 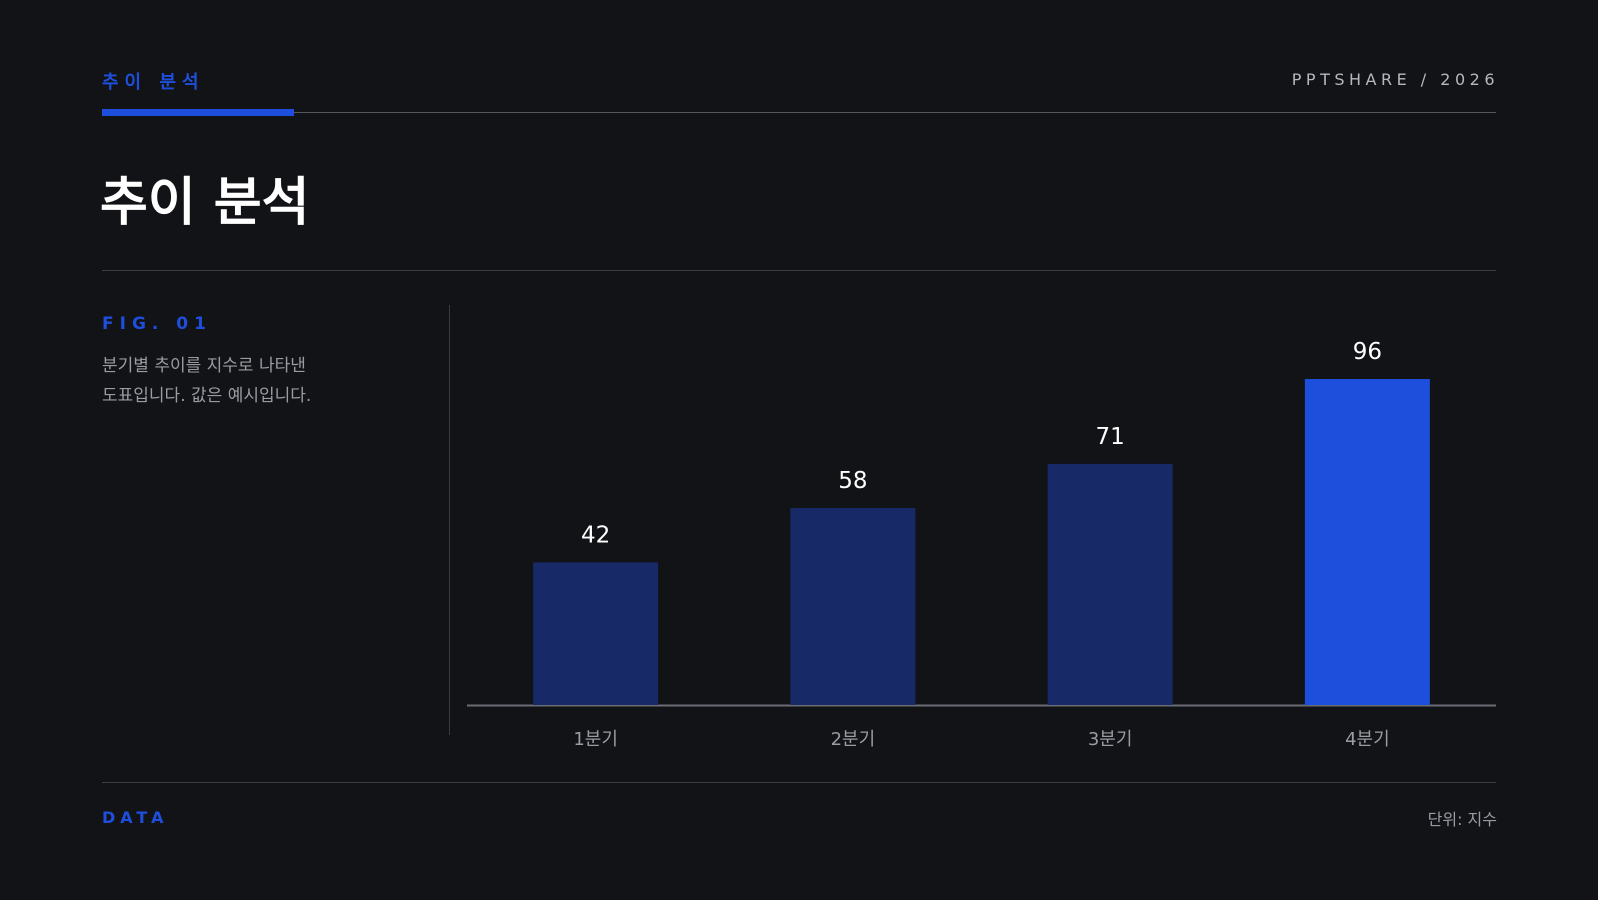 What do you see at coordinates (153, 82) in the screenshot?
I see `section-kicker: 추이 분석` at bounding box center [153, 82].